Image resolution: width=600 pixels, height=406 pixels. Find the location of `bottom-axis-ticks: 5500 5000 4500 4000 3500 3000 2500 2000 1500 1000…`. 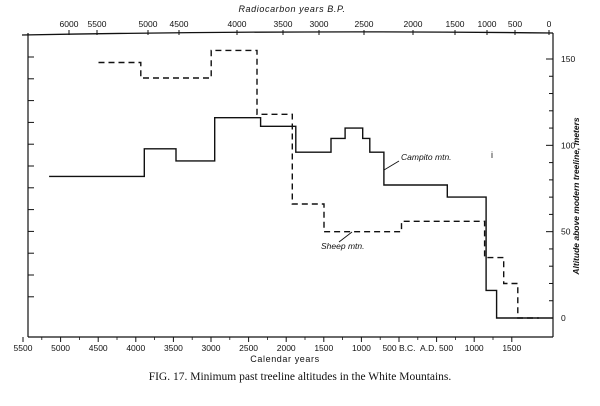

bottom-axis-ticks: 5500 5000 4500 4000 3500 3000 2500 2000 1500 1000… is located at coordinates (268, 345).